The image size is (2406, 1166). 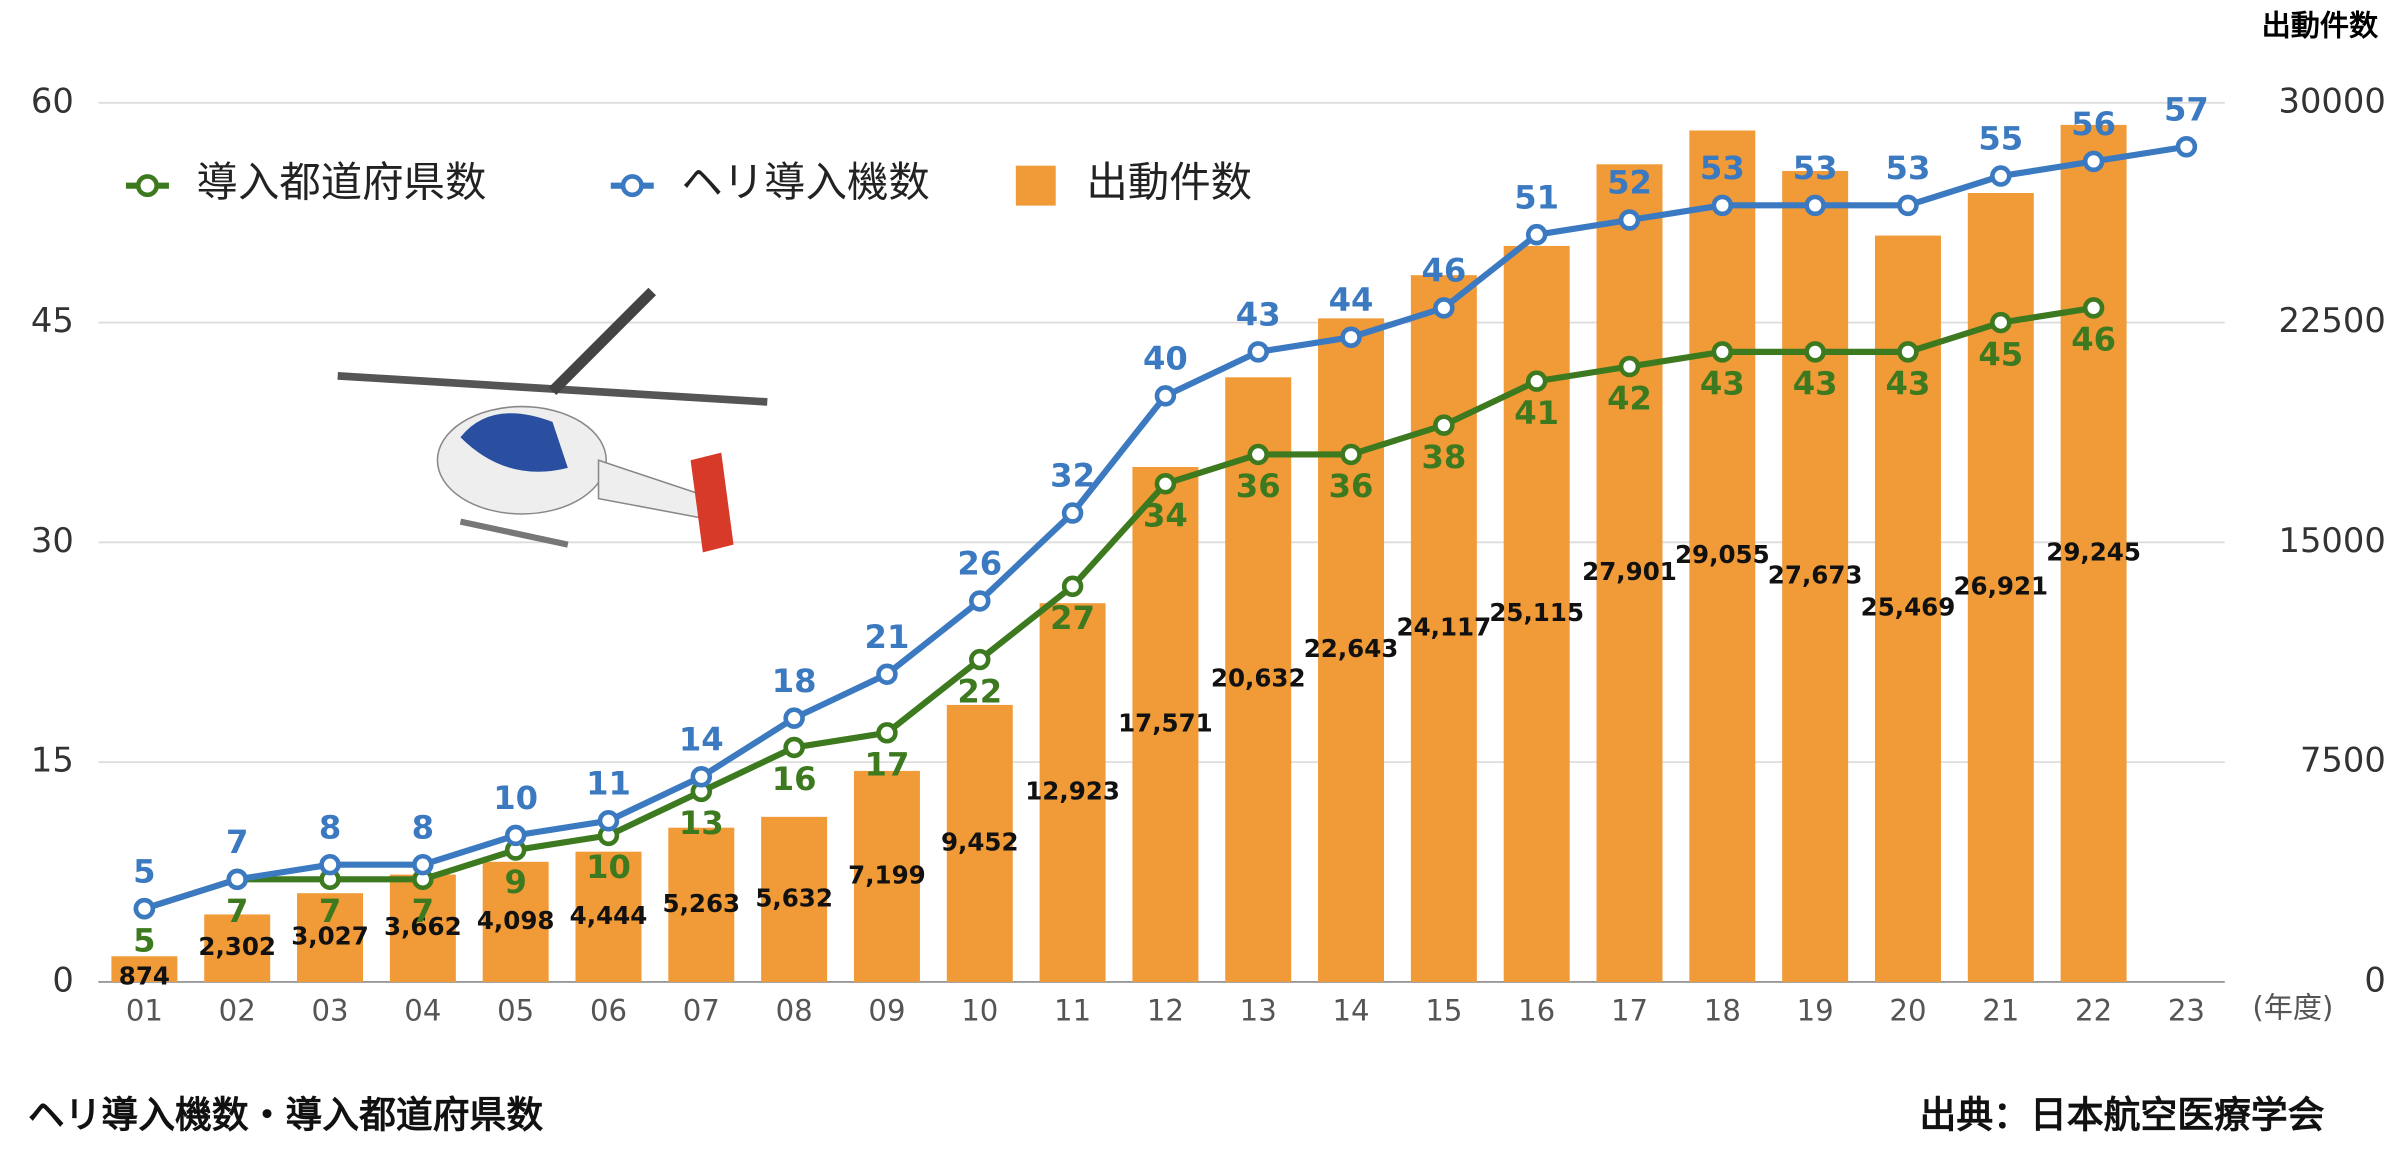 What do you see at coordinates (701, 1011) in the screenshot?
I see `x-tick-label: 07` at bounding box center [701, 1011].